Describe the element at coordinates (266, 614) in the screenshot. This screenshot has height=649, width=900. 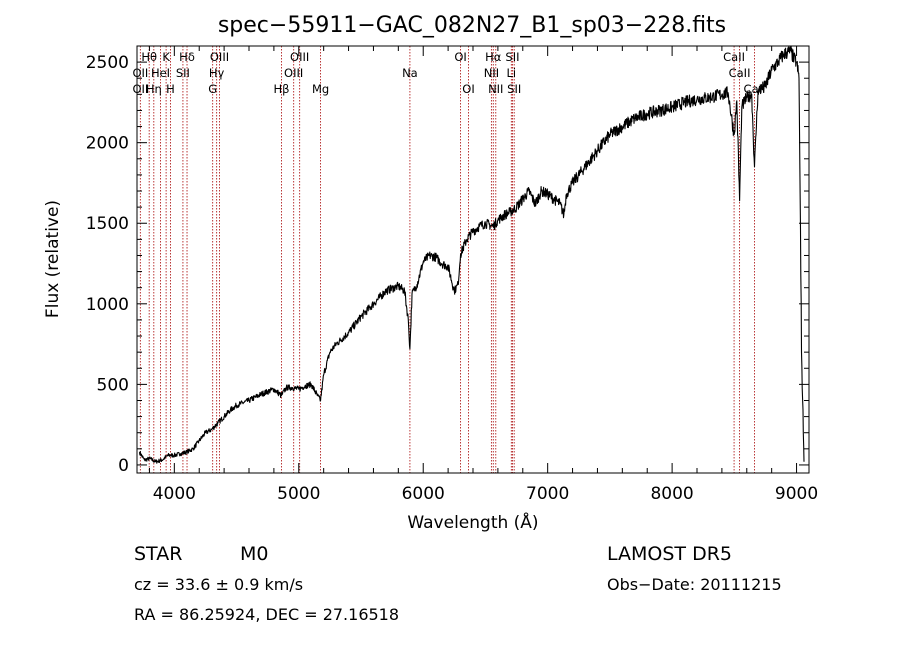
I see `sky-coordinates: RA = 86.25924, DEC = 27.16518` at that location.